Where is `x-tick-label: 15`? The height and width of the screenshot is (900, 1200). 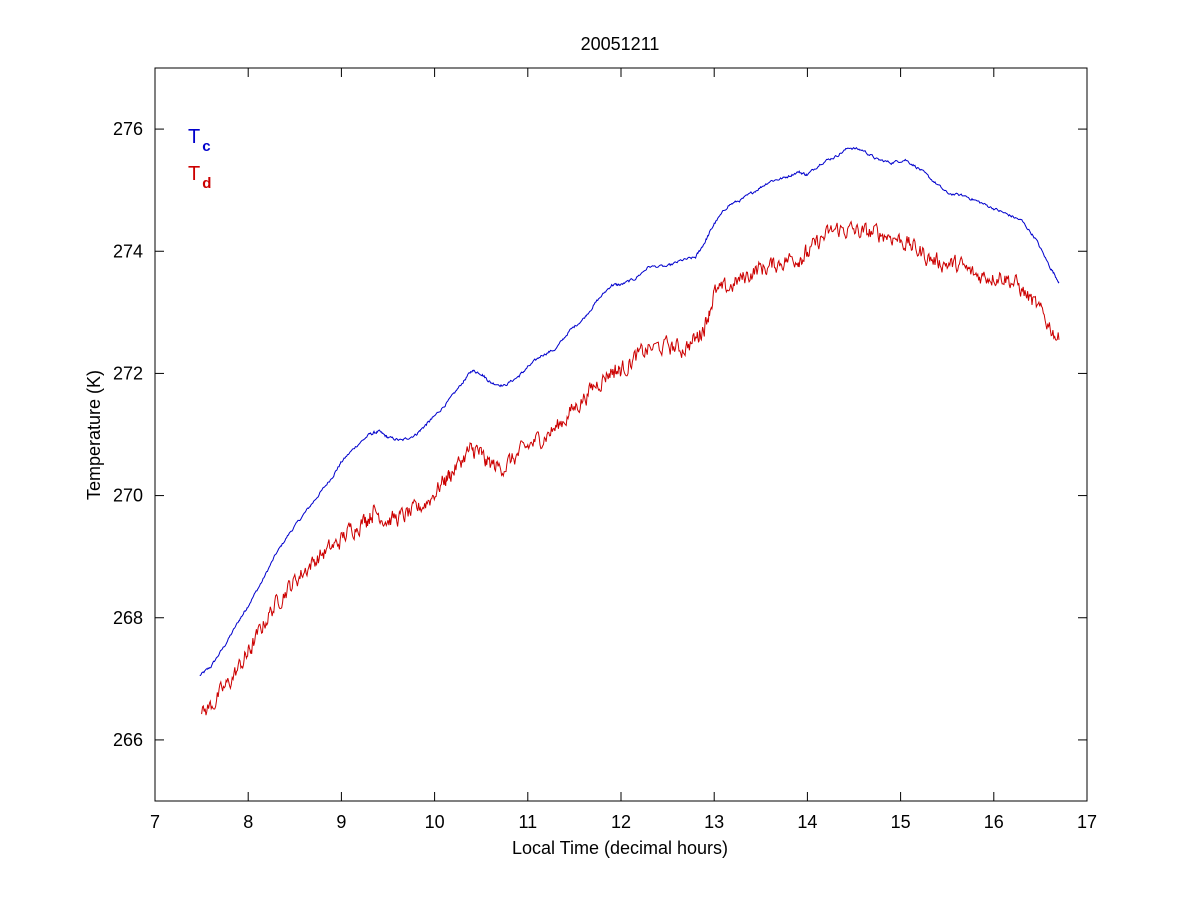
x-tick-label: 15 is located at coordinates (901, 822).